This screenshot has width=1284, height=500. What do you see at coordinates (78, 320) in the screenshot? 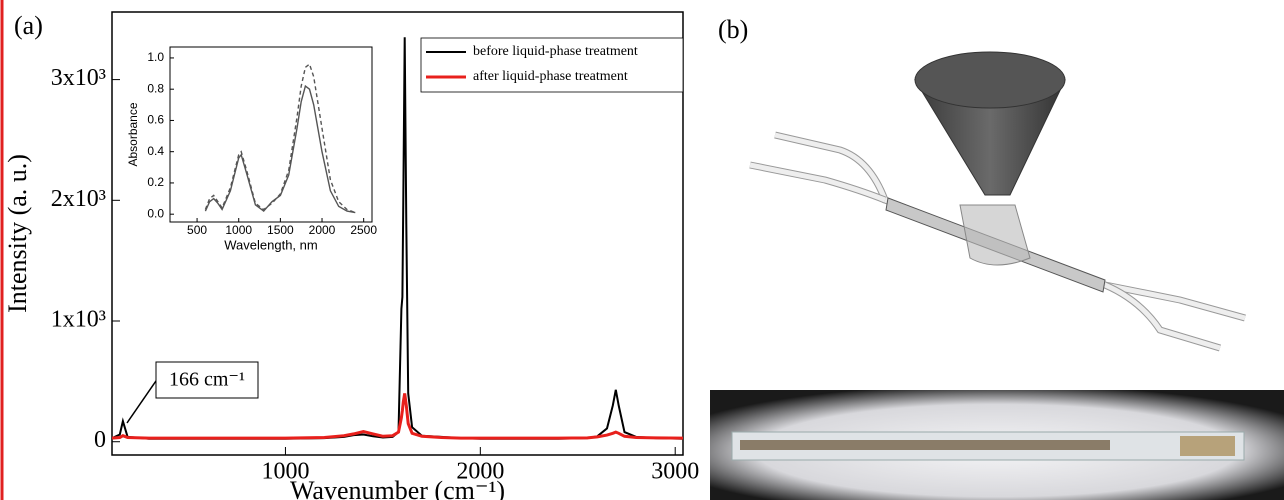
I see `y-tick-label: 1x10³` at bounding box center [78, 320].